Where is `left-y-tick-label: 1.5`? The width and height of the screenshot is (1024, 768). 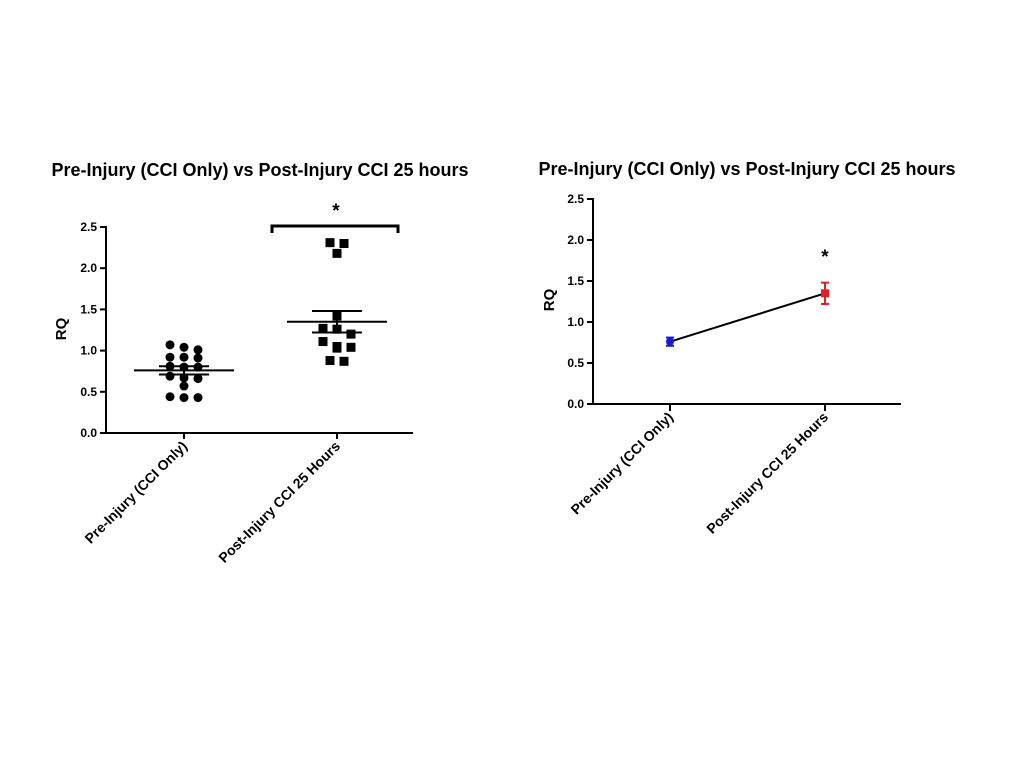
left-y-tick-label: 1.5 is located at coordinates (88, 309).